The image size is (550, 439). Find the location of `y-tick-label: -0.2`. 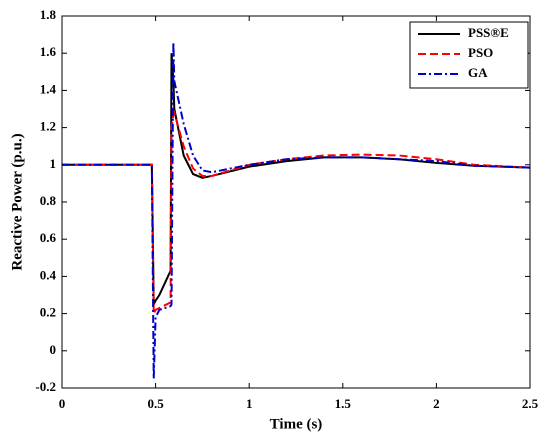

y-tick-label: -0.2 is located at coordinates (45, 386).